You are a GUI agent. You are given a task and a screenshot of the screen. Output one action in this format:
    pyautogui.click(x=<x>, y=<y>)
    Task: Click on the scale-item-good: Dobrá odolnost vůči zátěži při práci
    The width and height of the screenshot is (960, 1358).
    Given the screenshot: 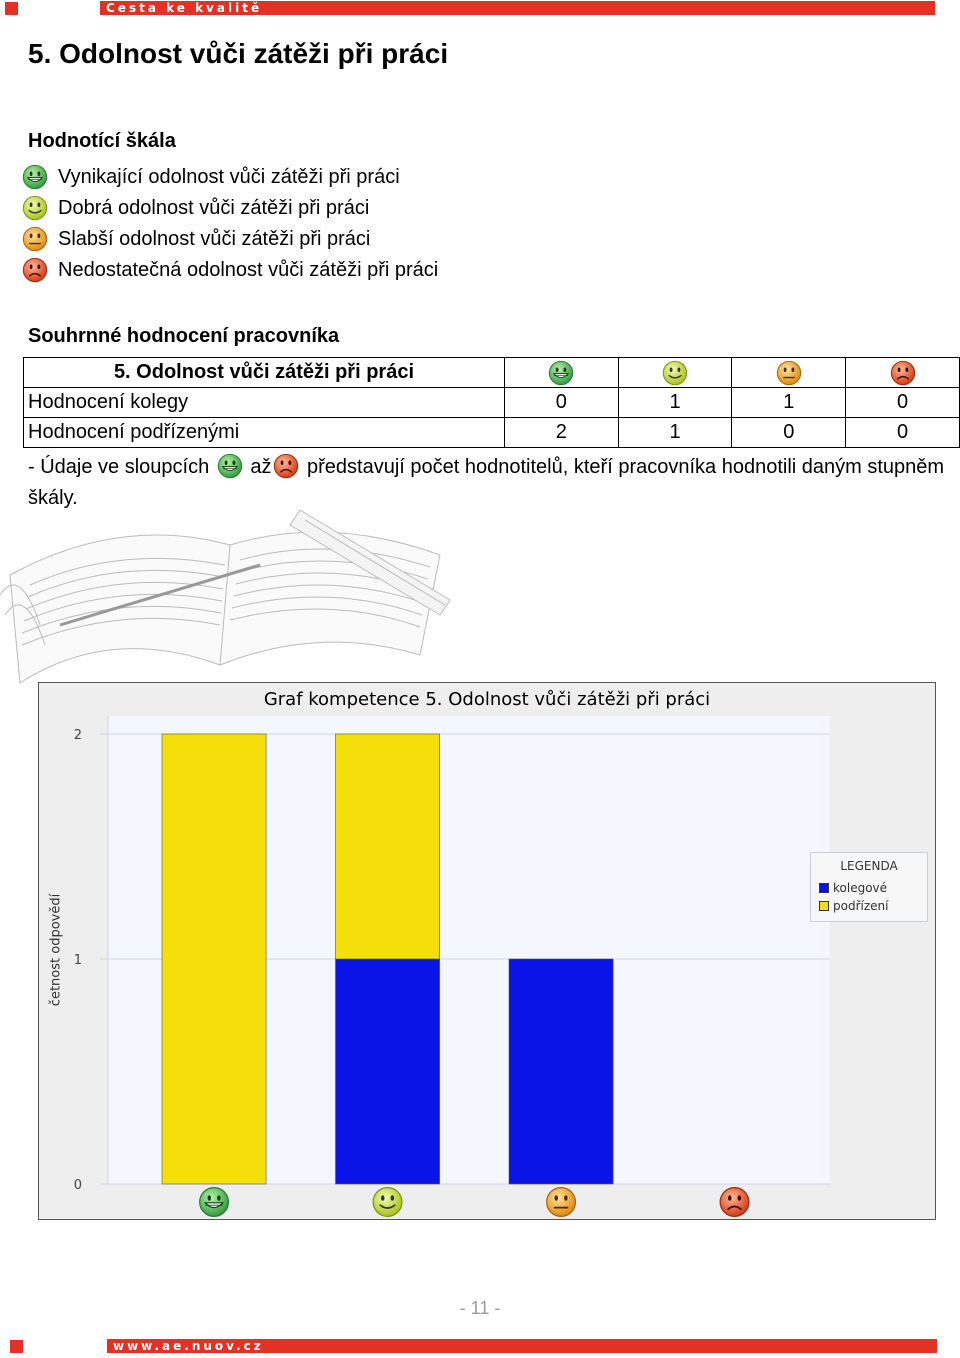 What is the action you would take?
    pyautogui.click(x=195, y=208)
    